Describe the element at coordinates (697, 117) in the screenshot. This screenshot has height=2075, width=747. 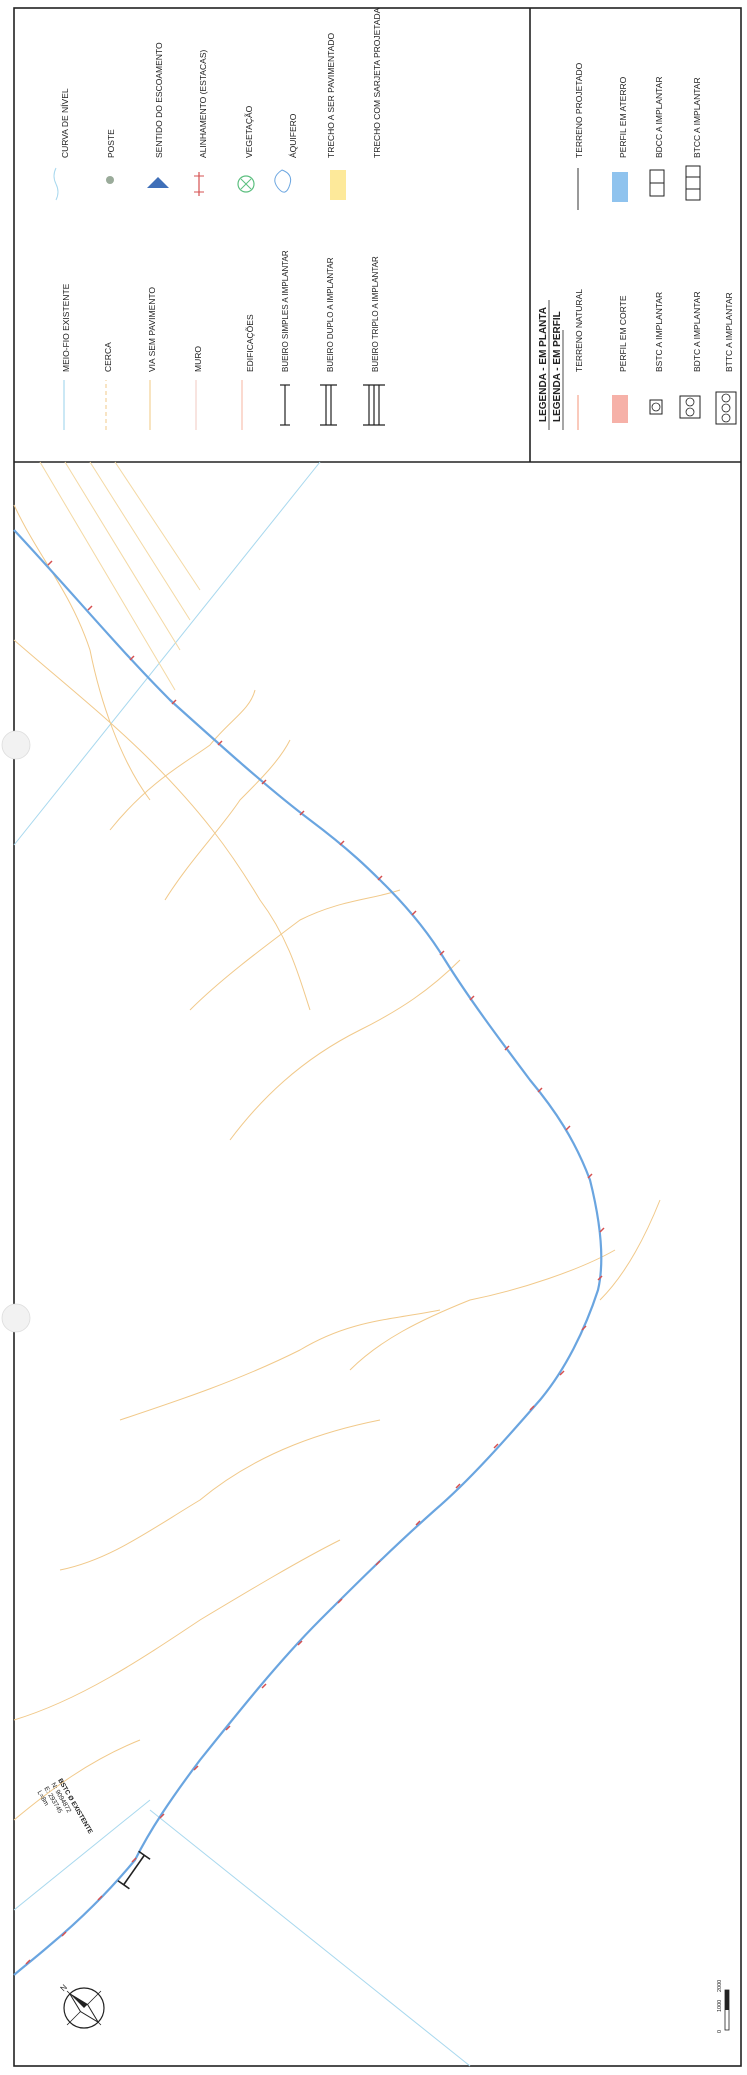
I see `legend-label-btcc: BTCC A IMPLANTAR` at that location.